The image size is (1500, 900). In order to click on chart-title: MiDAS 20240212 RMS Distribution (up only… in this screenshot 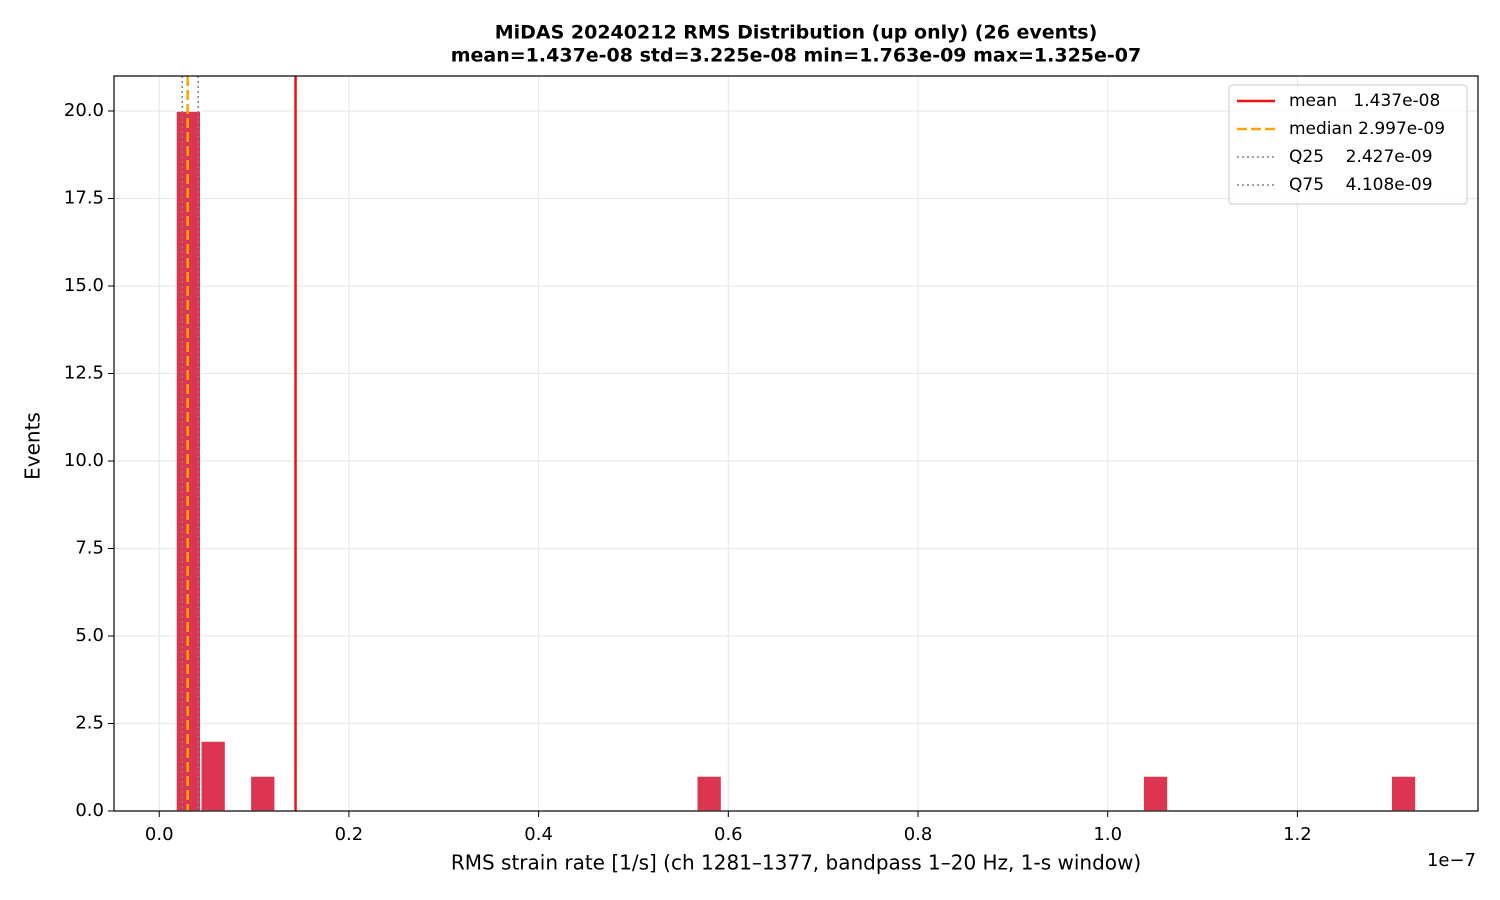, I will do `click(796, 33)`.